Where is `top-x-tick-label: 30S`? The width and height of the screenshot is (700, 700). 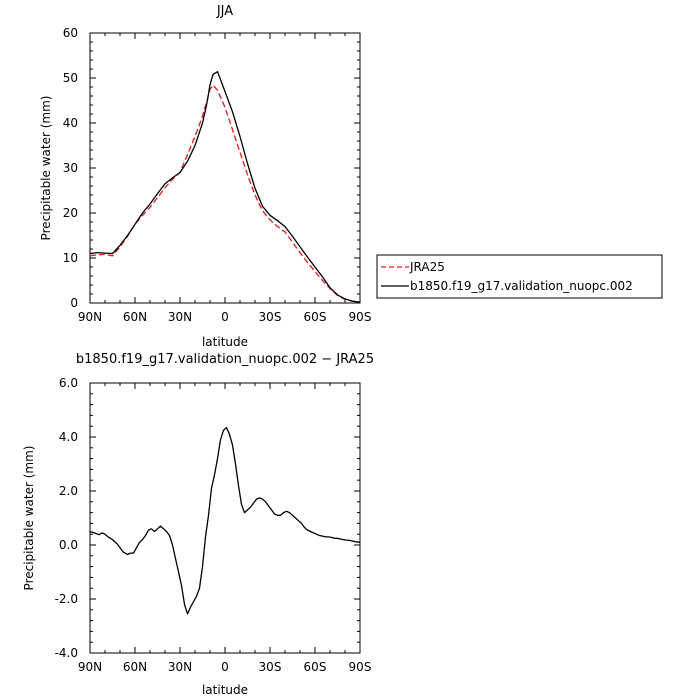 top-x-tick-label: 30S is located at coordinates (270, 317).